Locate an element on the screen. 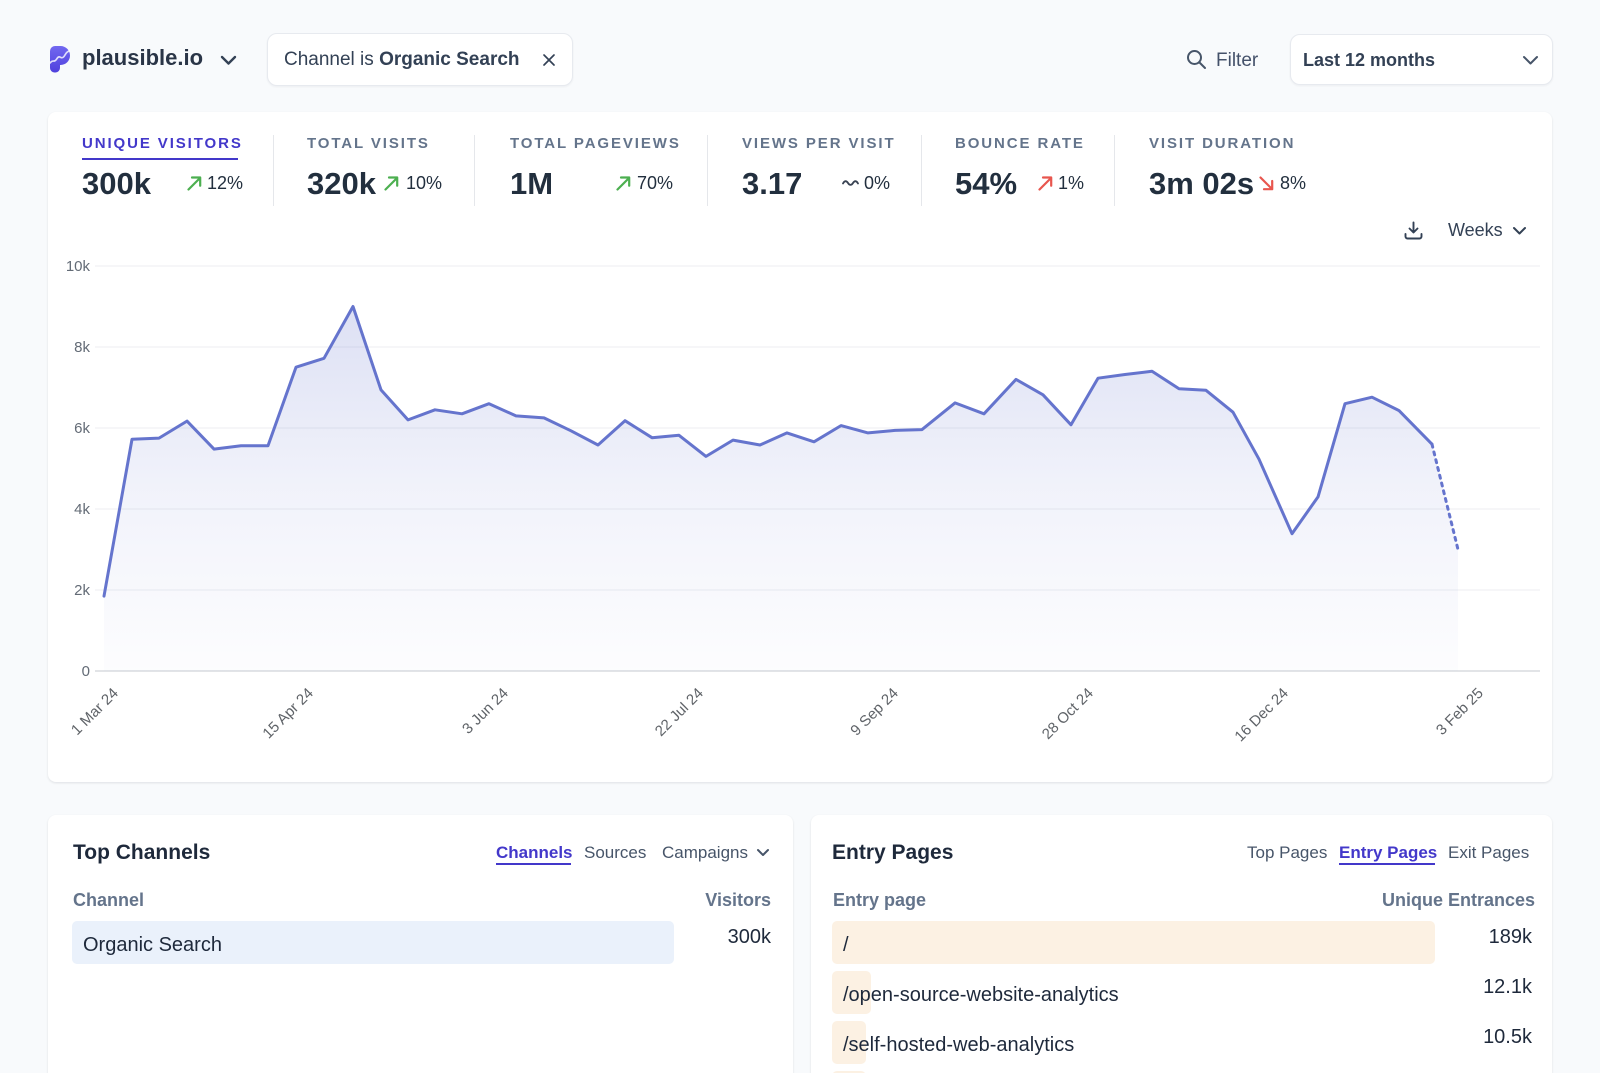 The width and height of the screenshot is (1600, 1073). svg-text: 10k is located at coordinates (78, 266).